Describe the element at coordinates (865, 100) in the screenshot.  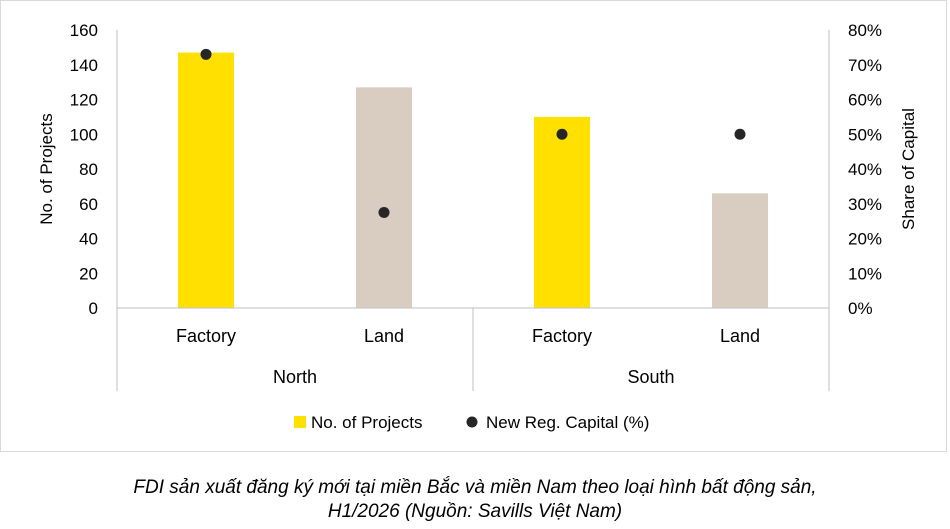
I see `y2-tick-label: 60%` at that location.